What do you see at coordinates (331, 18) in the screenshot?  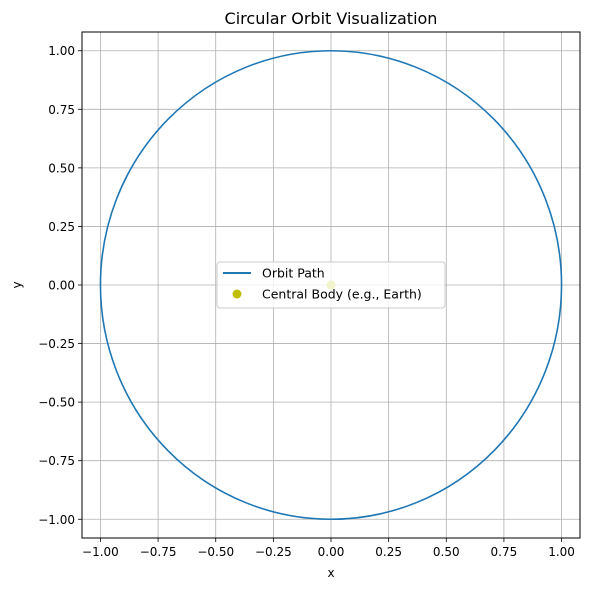 I see `chart-title: Circular Orbit Visualization` at bounding box center [331, 18].